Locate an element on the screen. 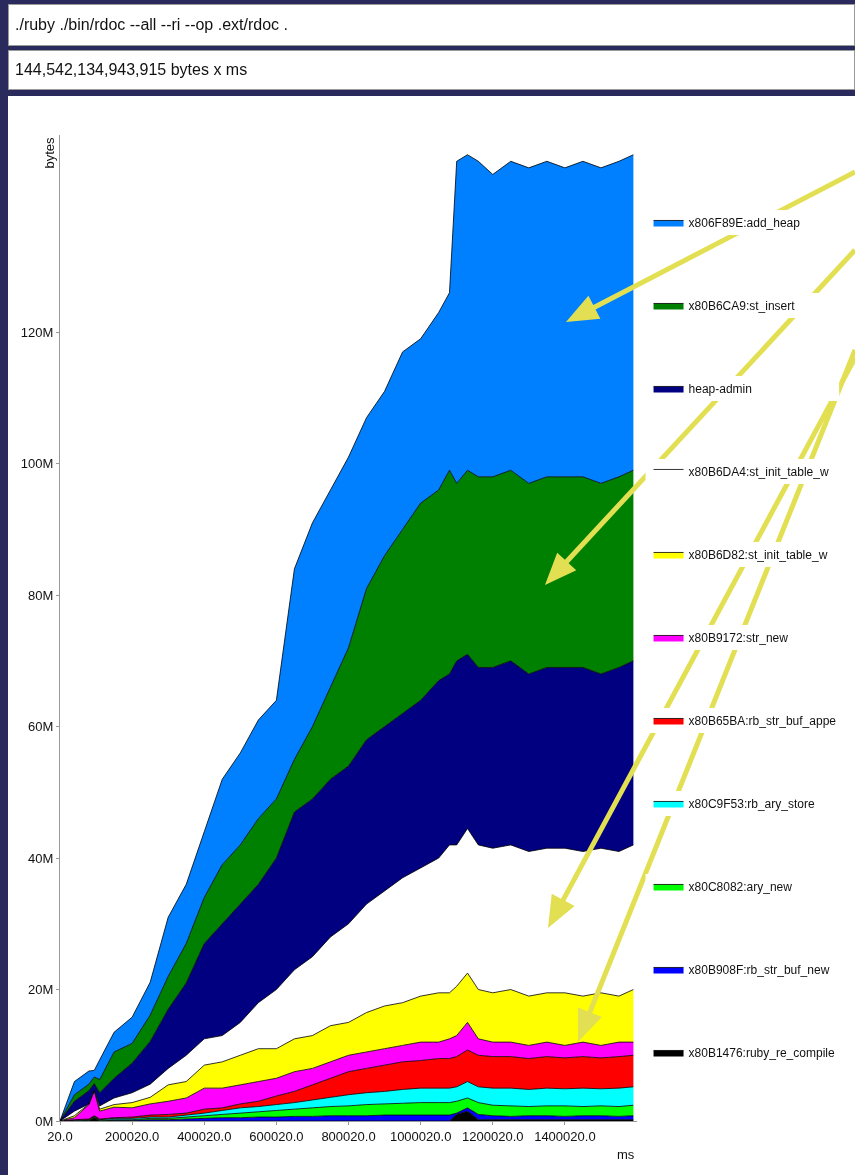 The image size is (855, 1175). x-tick-label: 20.0 is located at coordinates (60, 1136).